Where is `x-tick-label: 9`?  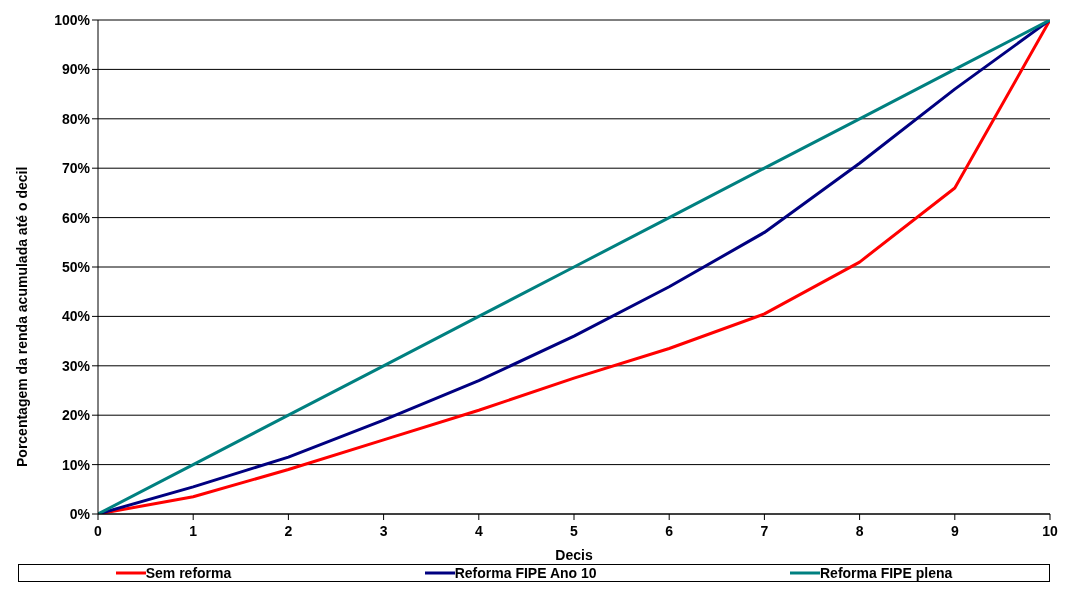
x-tick-label: 9 is located at coordinates (954, 531).